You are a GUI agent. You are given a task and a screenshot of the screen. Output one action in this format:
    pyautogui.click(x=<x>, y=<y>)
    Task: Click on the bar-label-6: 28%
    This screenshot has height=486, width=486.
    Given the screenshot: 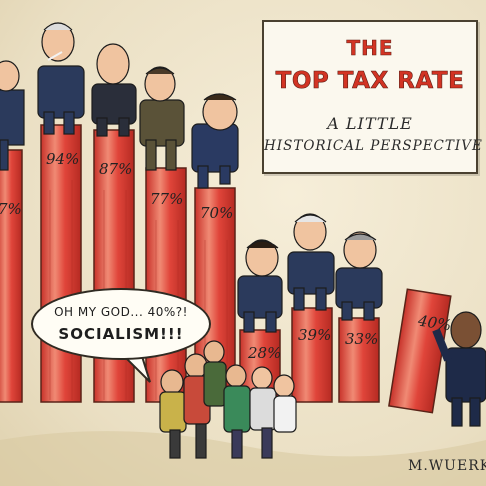 What is the action you would take?
    pyautogui.click(x=265, y=353)
    